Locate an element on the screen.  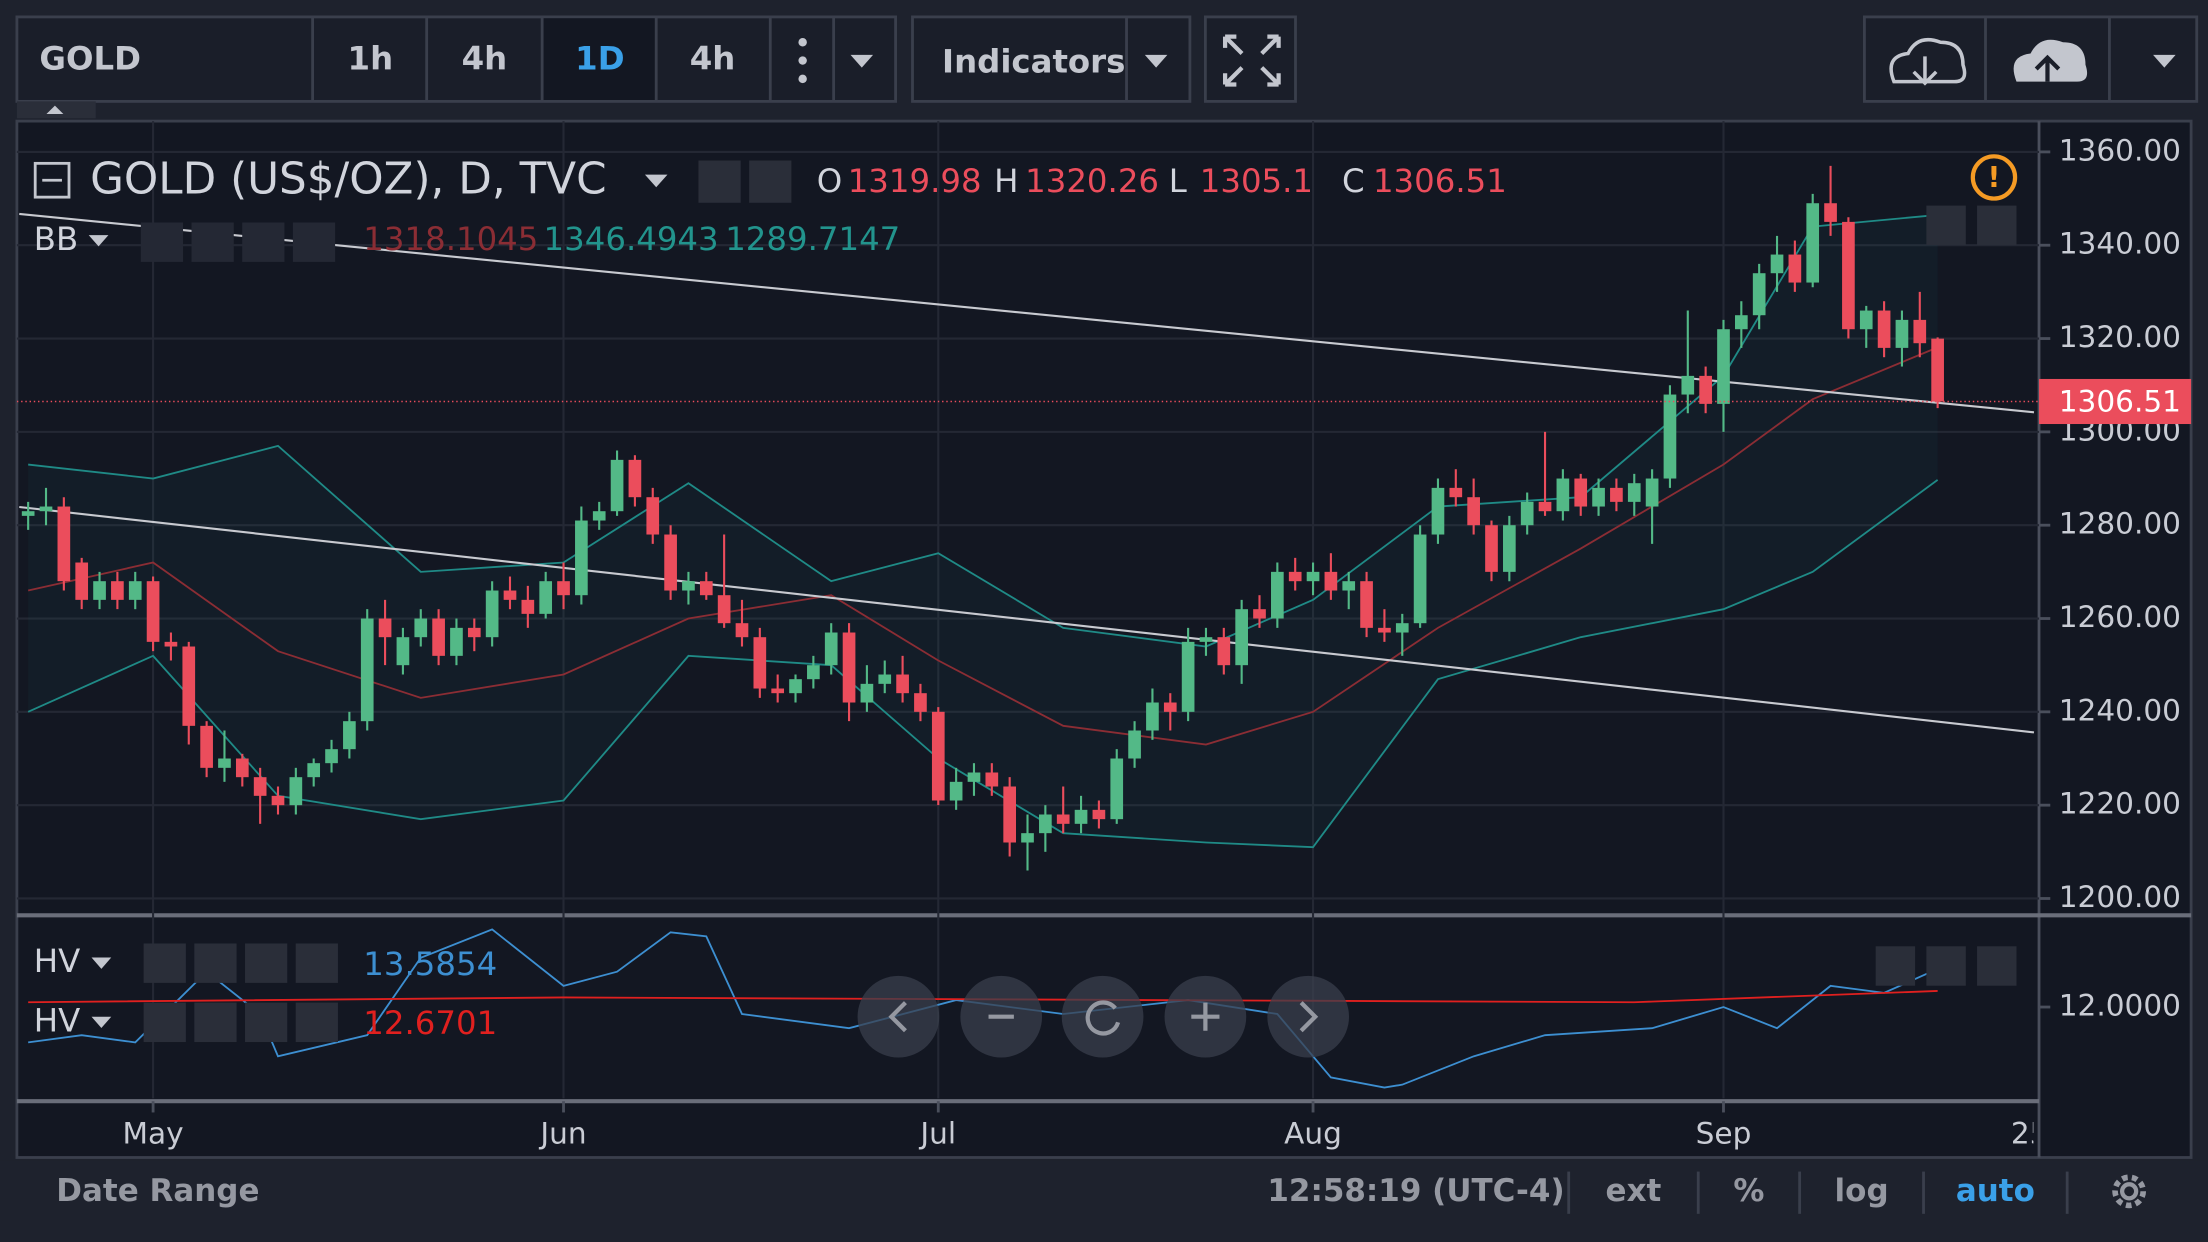
active-interval is located at coordinates (599, 59).